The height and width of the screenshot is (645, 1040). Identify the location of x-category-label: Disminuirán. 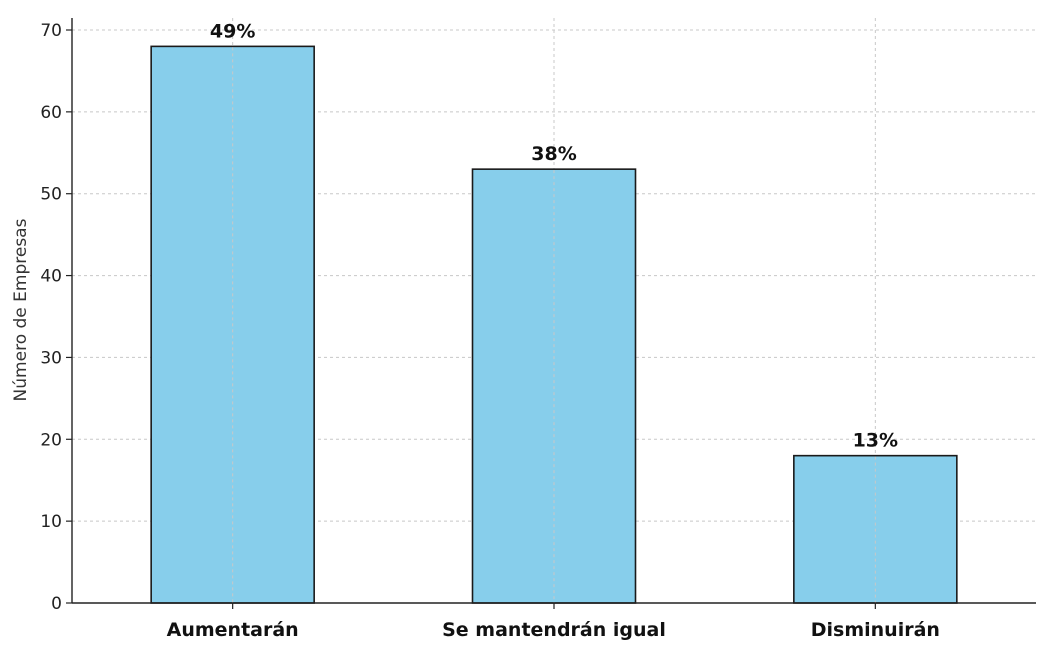
(875, 630).